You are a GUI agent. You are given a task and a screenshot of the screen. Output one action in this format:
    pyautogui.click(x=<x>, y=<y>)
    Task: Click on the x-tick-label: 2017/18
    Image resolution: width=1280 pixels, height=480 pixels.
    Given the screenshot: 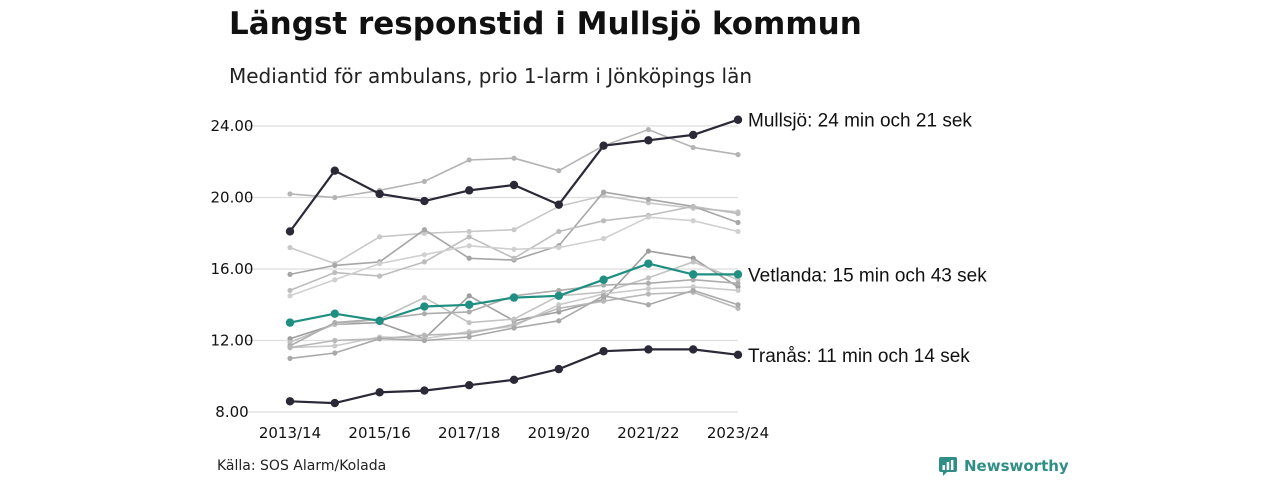 What is the action you would take?
    pyautogui.click(x=469, y=433)
    